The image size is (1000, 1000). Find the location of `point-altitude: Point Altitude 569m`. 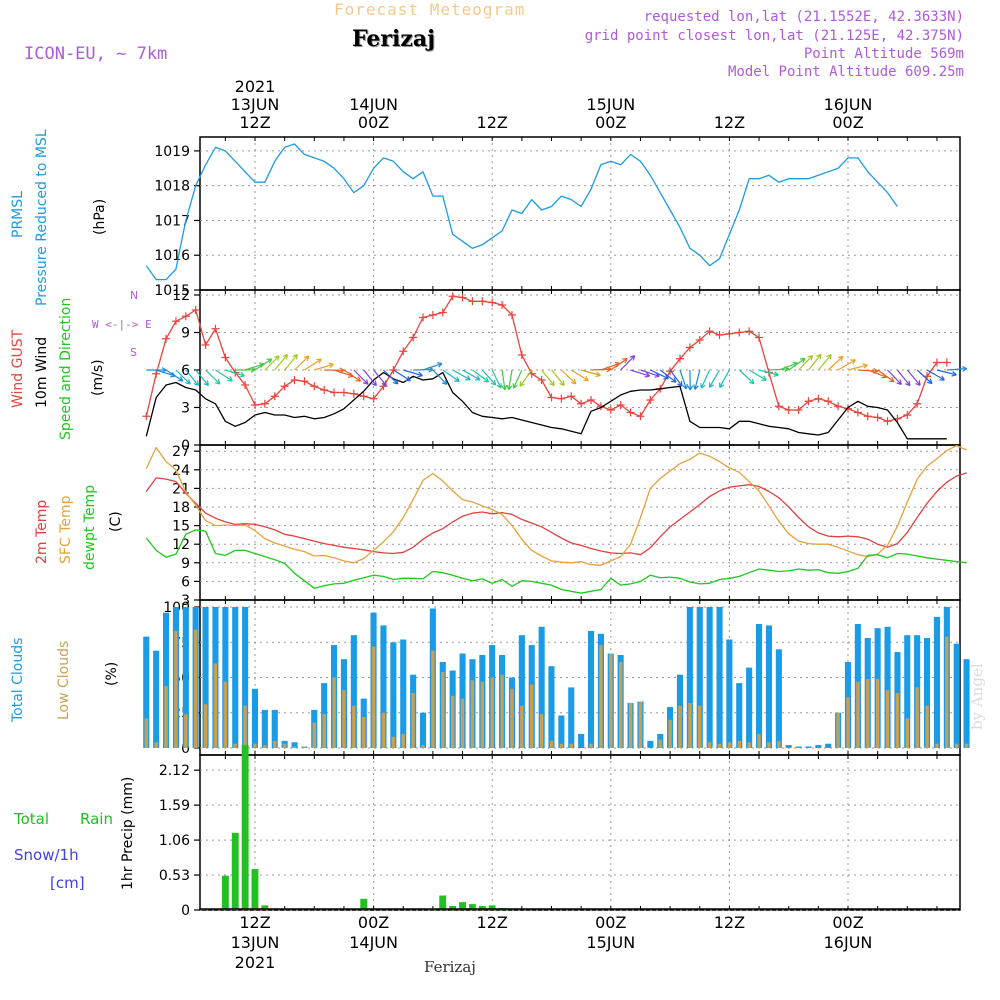

point-altitude: Point Altitude 569m is located at coordinates (883, 54).